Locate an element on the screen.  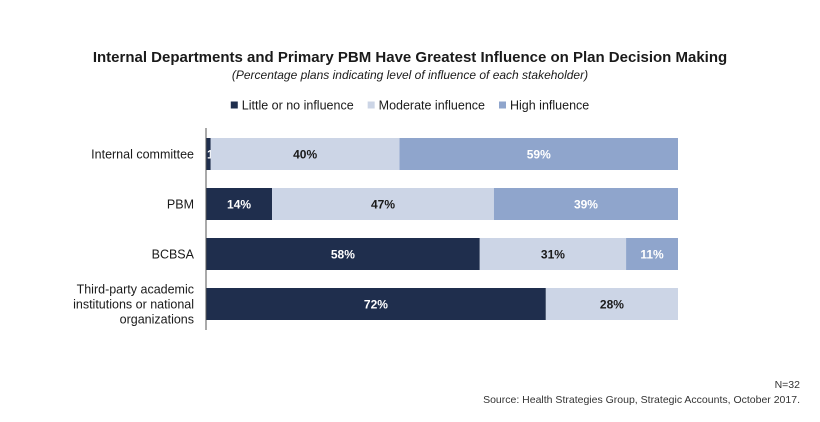
bar-data-label: 40% is located at coordinates (305, 155).